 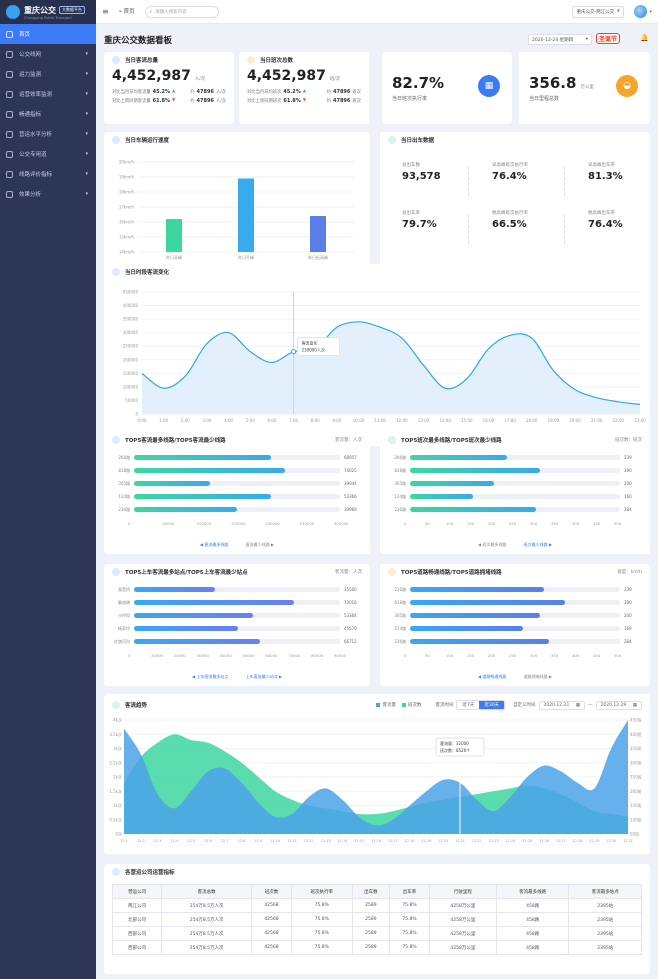 What do you see at coordinates (259, 544) in the screenshot?
I see `top-lines-link-least: 客流最少线路 ▶` at bounding box center [259, 544].